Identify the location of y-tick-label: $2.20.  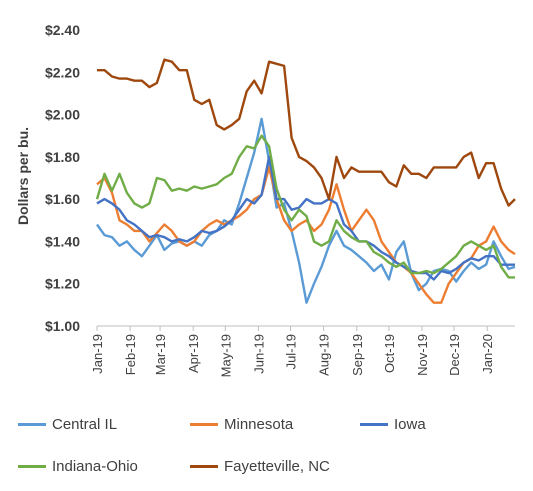
(62, 72).